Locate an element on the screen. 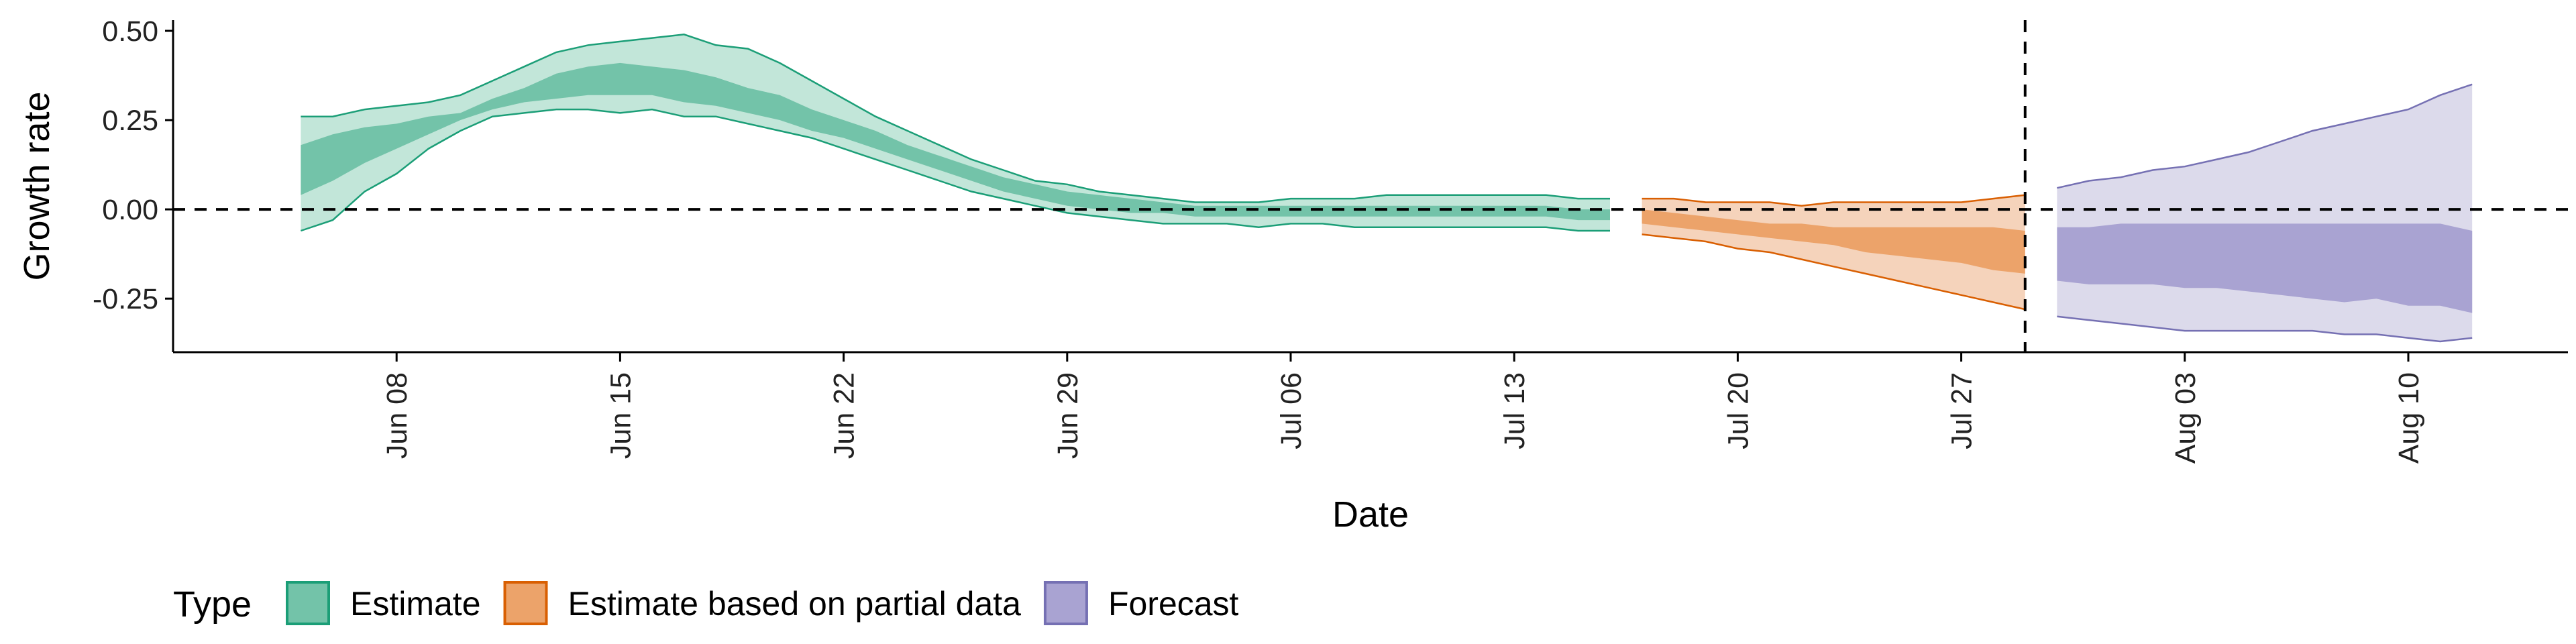  x-tick-label: Jul 27 is located at coordinates (1962, 410).